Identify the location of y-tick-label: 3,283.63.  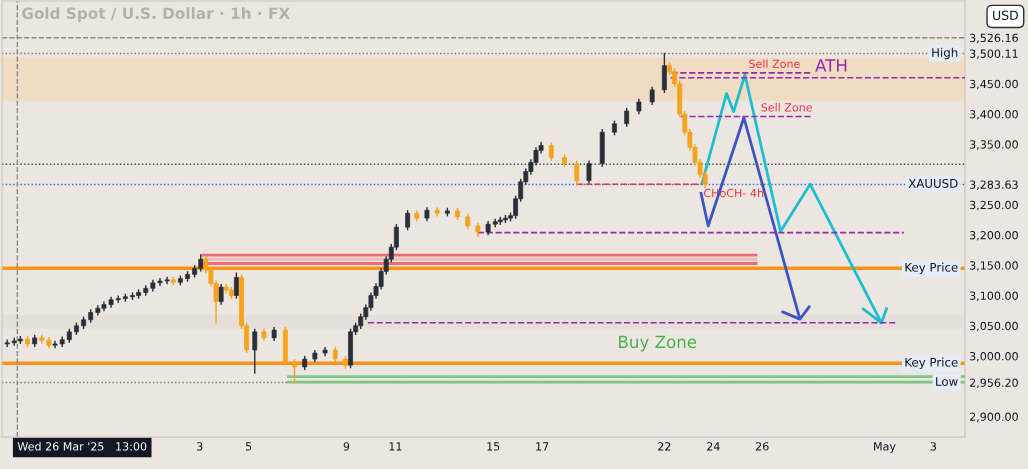
(994, 185).